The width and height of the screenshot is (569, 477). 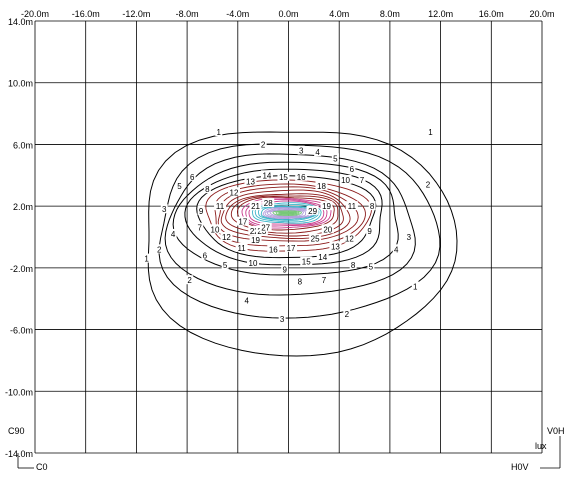 What do you see at coordinates (327, 229) in the screenshot?
I see `contour-label: 20` at bounding box center [327, 229].